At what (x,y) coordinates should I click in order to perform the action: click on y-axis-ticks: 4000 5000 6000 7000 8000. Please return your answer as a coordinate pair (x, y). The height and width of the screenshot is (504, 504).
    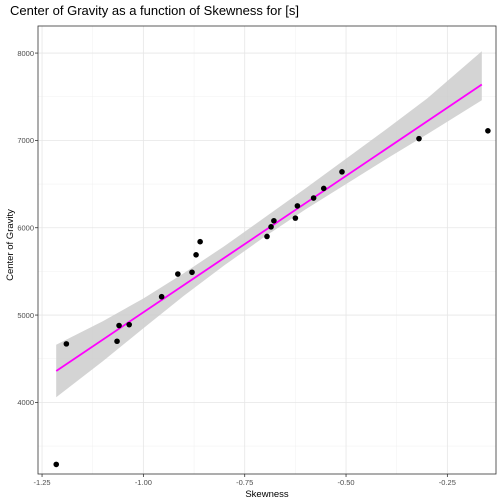
    Looking at the image, I should click on (27, 228).